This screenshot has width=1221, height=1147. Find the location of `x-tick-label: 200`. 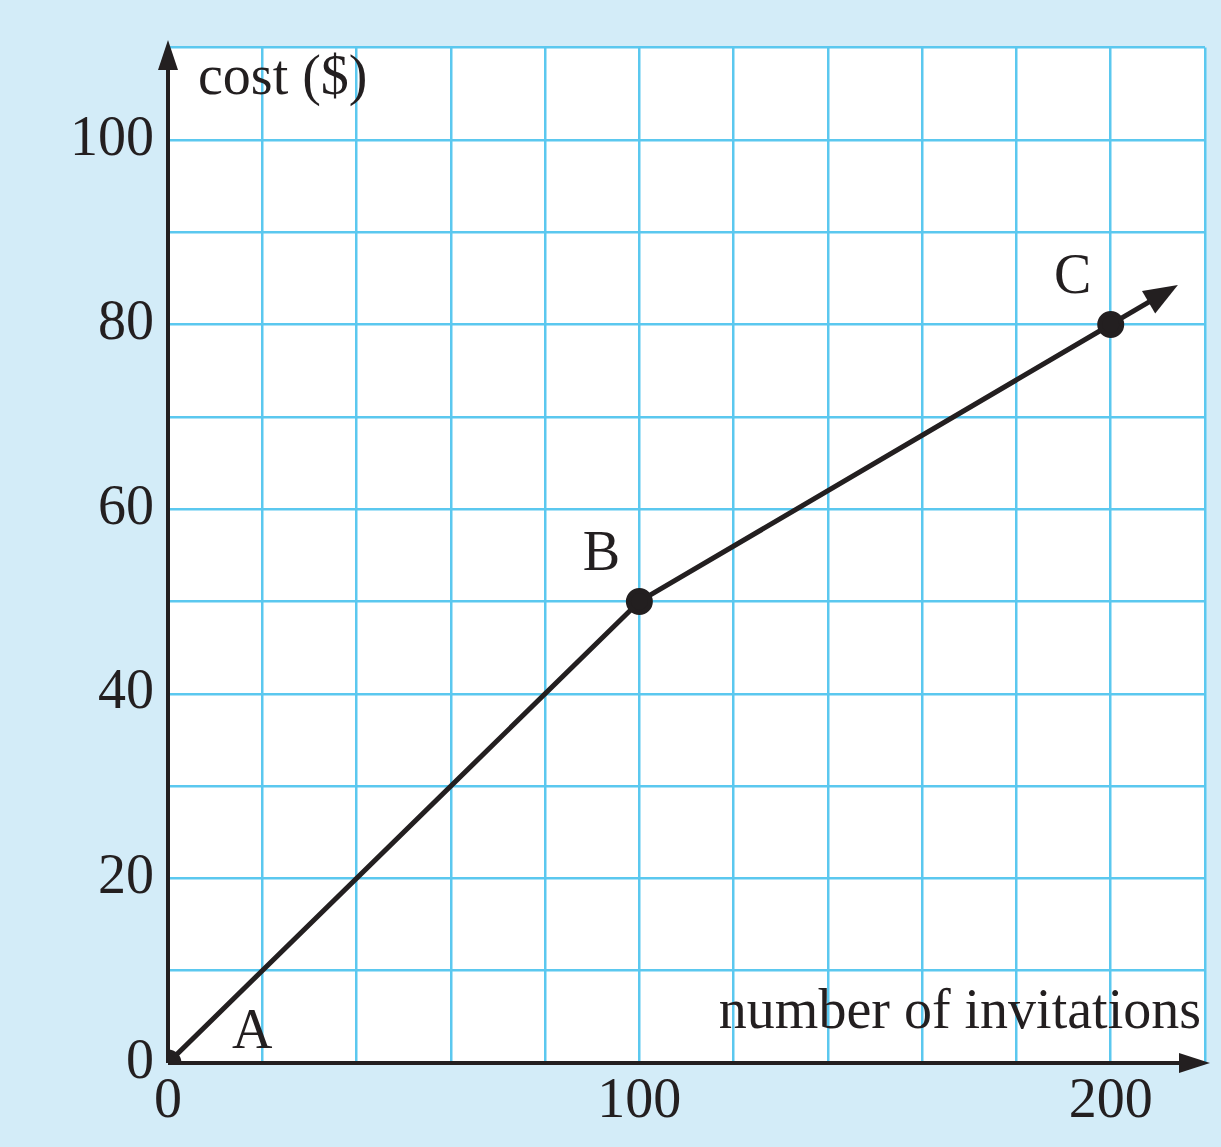

x-tick-label: 200 is located at coordinates (1110, 1098).